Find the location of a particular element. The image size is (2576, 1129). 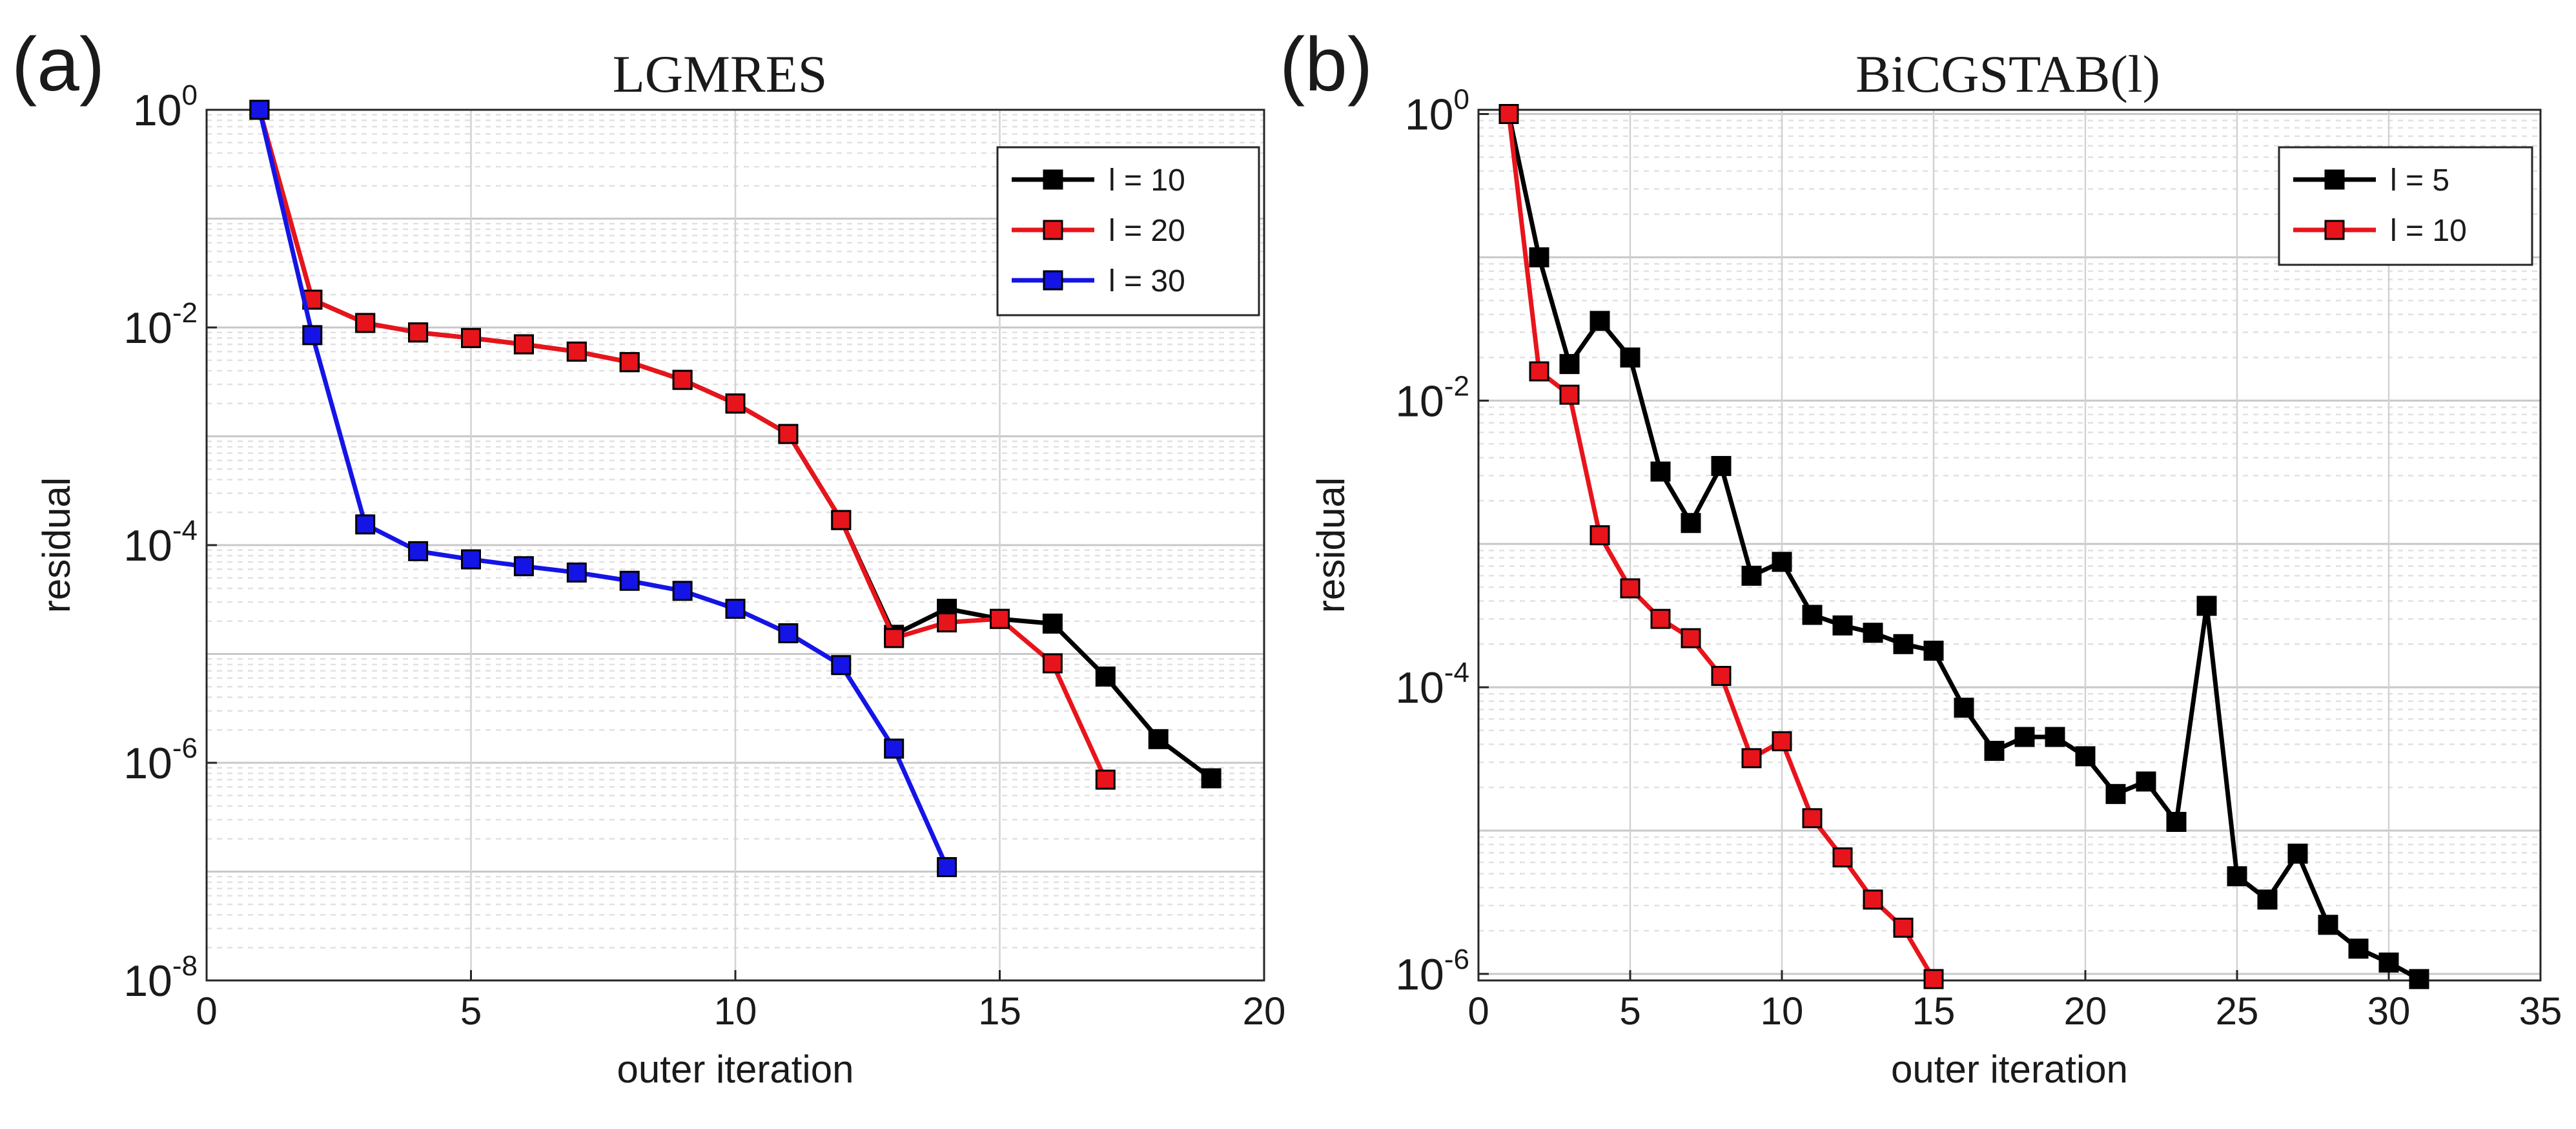

y-tick-label: 10⁻⁴ is located at coordinates (160, 542).